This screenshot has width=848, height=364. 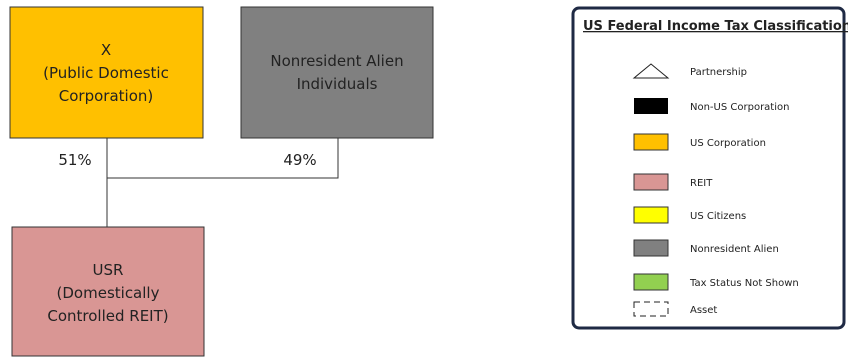 What do you see at coordinates (107, 316) in the screenshot?
I see `node-label: Controlled REIT)` at bounding box center [107, 316].